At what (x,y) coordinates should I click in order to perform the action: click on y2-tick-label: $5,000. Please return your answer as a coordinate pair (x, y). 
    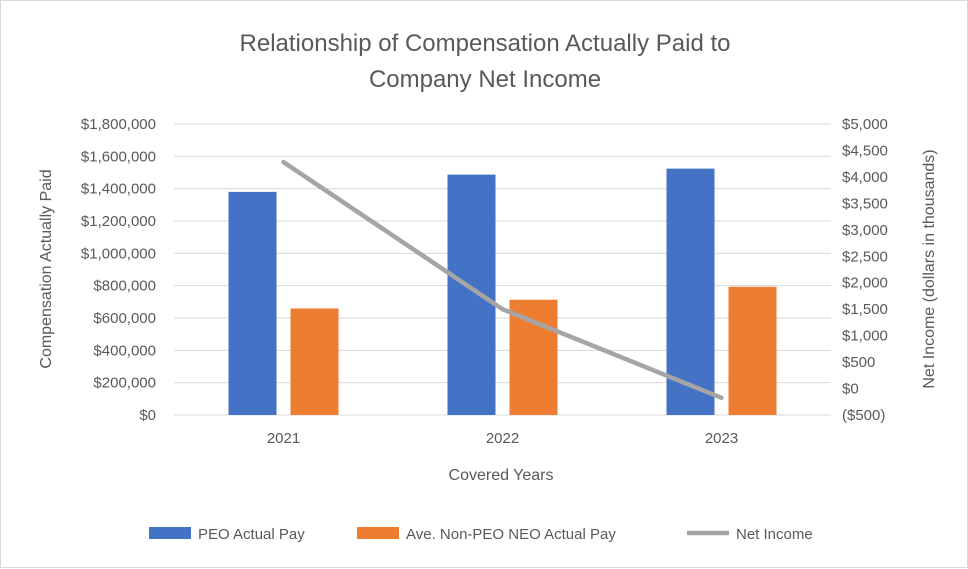
    Looking at the image, I should click on (865, 124).